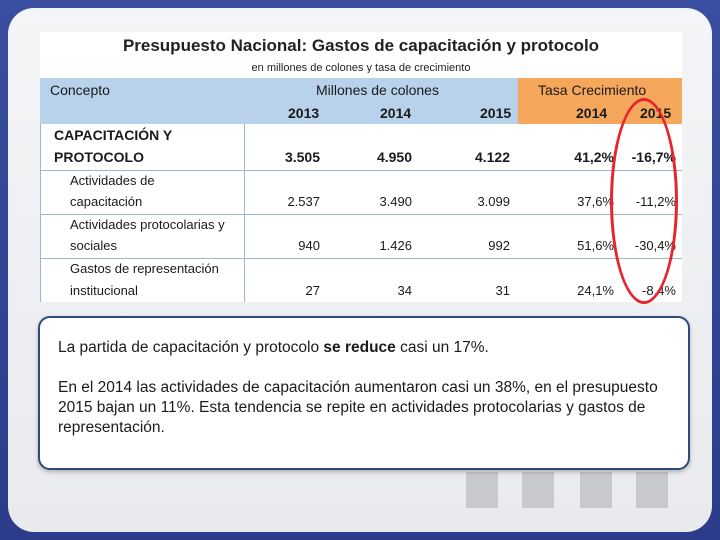 This screenshot has height=540, width=720. Describe the element at coordinates (395, 201) in the screenshot. I see `row-1-value-2014: 3.490` at that location.